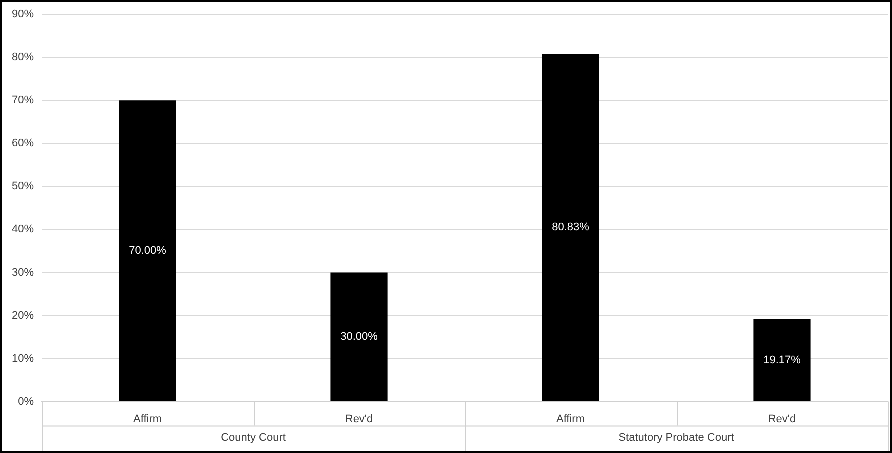 This screenshot has height=453, width=892. I want to click on data-label: 70.00%, so click(148, 251).